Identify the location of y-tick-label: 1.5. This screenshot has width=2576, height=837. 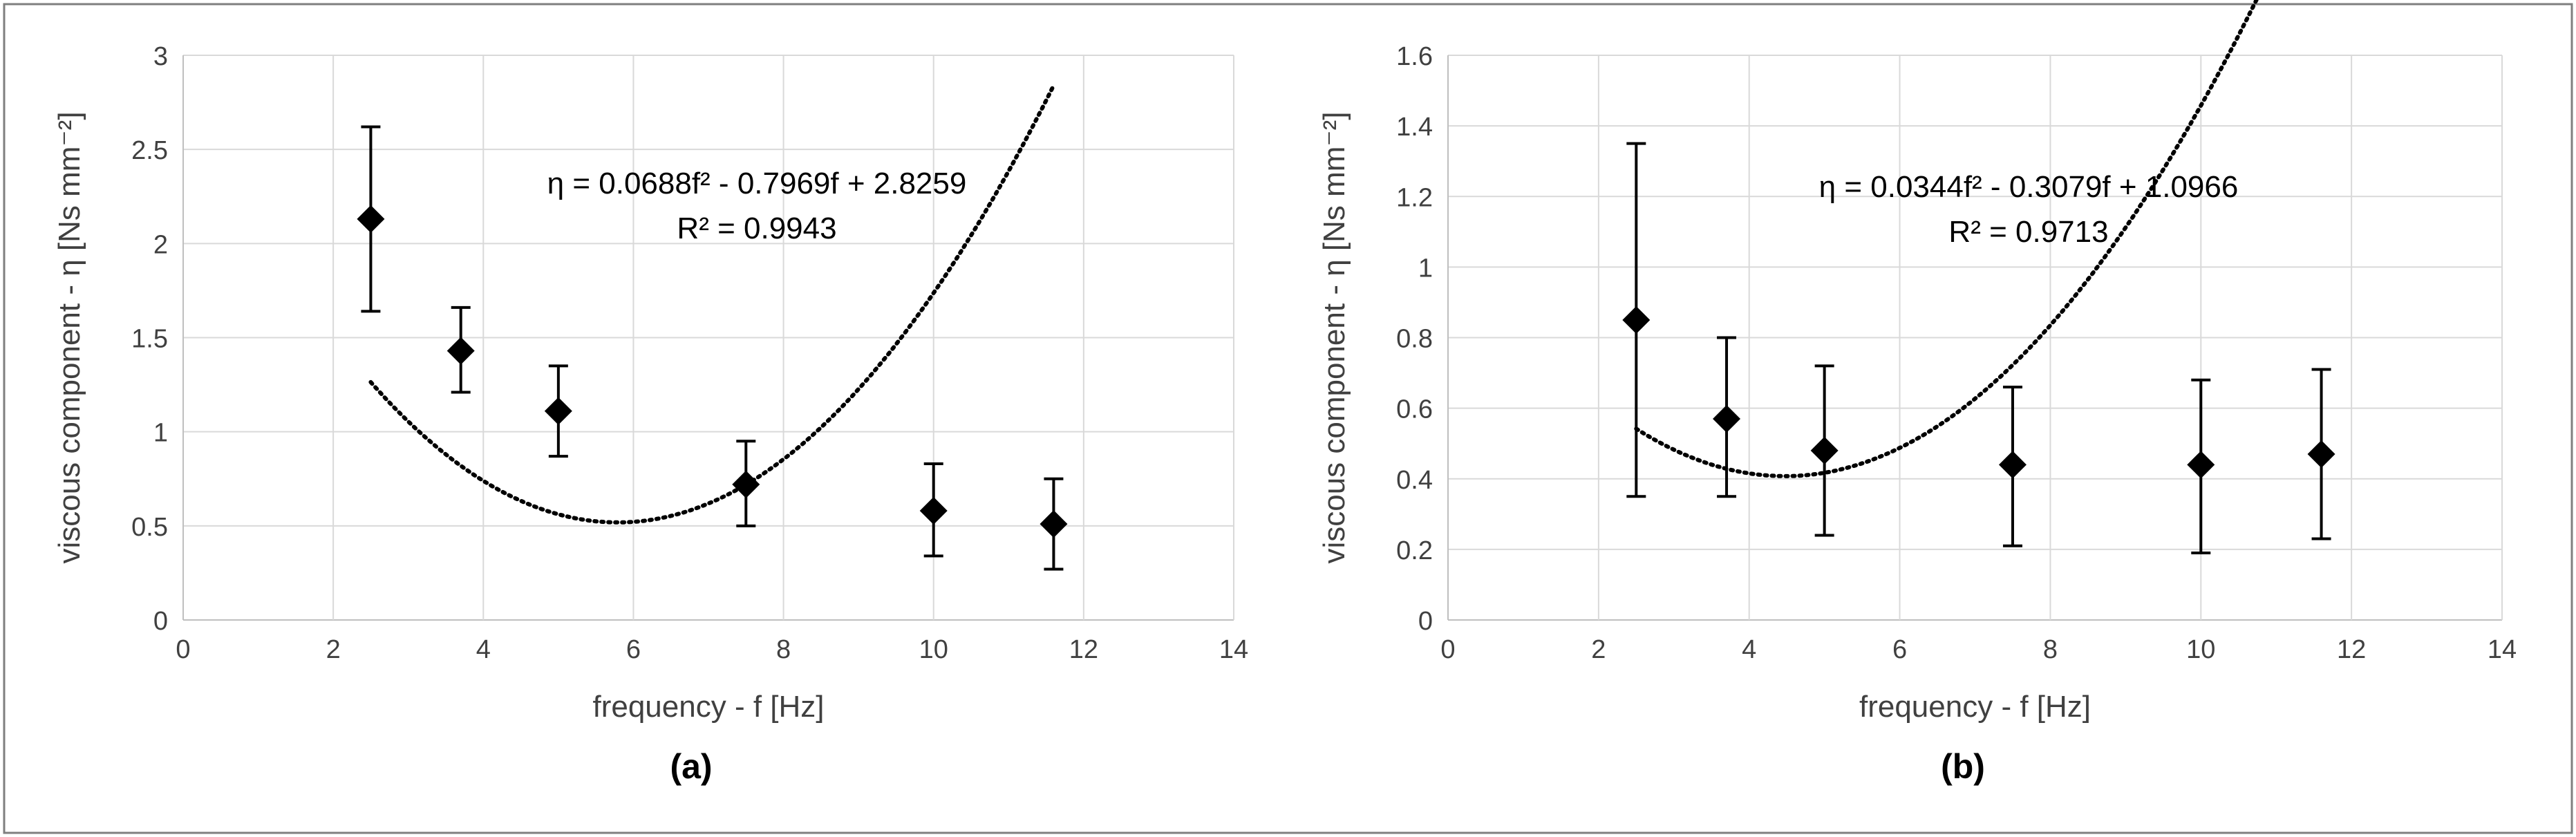
(149, 340).